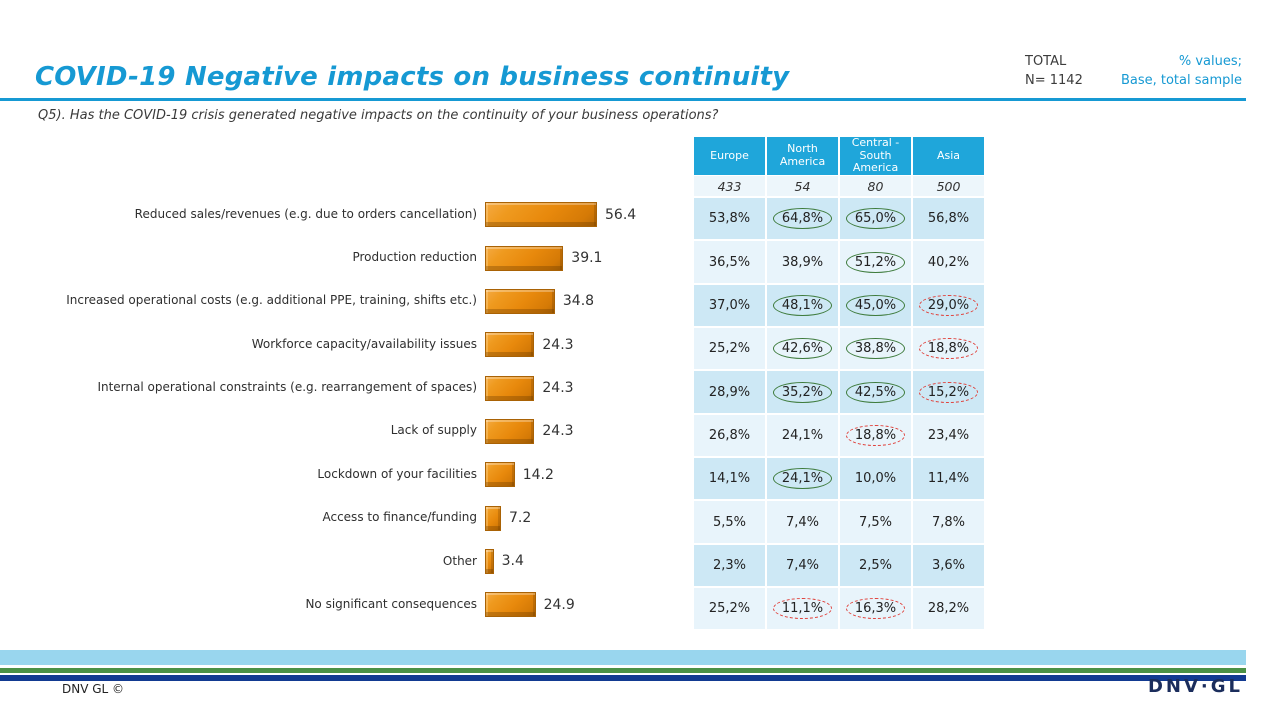 Image resolution: width=1280 pixels, height=720 pixels. What do you see at coordinates (948, 479) in the screenshot?
I see `cell-value: 11,4%` at bounding box center [948, 479].